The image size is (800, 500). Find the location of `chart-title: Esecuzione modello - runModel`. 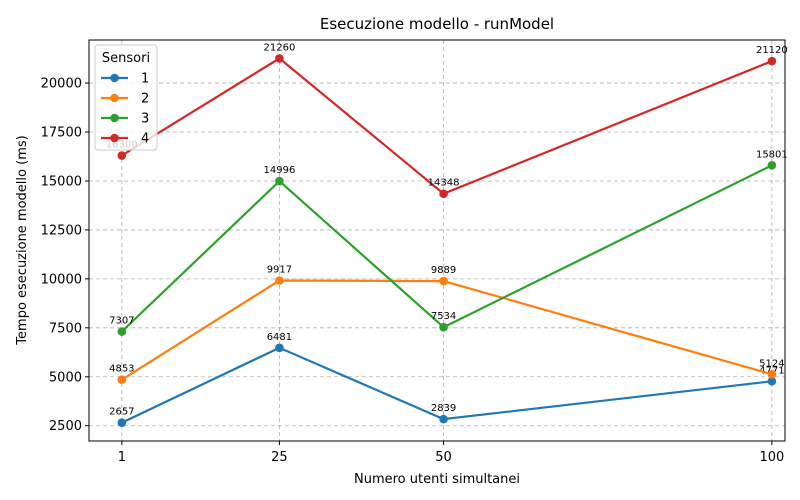

chart-title: Esecuzione modello - runModel is located at coordinates (437, 24).